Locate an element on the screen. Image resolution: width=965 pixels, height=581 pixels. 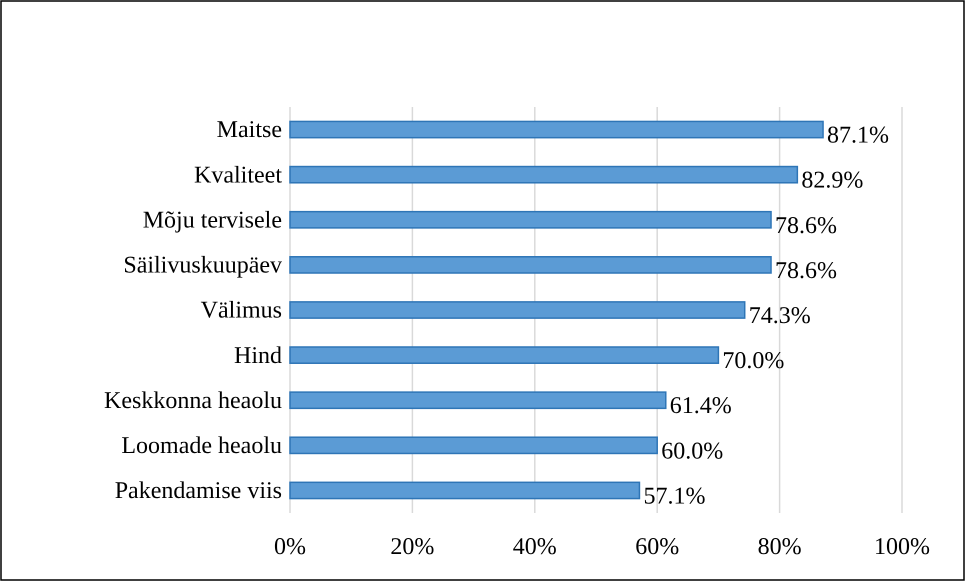
y-tick-label: Loomade heaolu is located at coordinates (201, 446).